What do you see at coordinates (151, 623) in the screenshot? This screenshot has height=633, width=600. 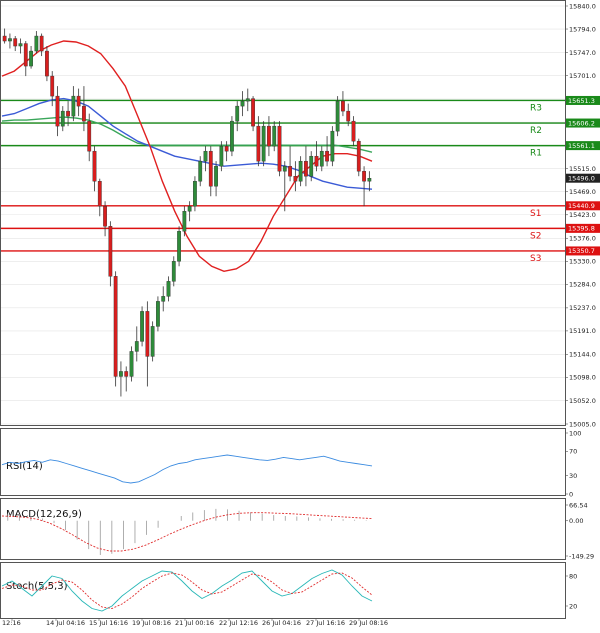 I see `time-tick-label: 19 Jul 08:16` at bounding box center [151, 623].